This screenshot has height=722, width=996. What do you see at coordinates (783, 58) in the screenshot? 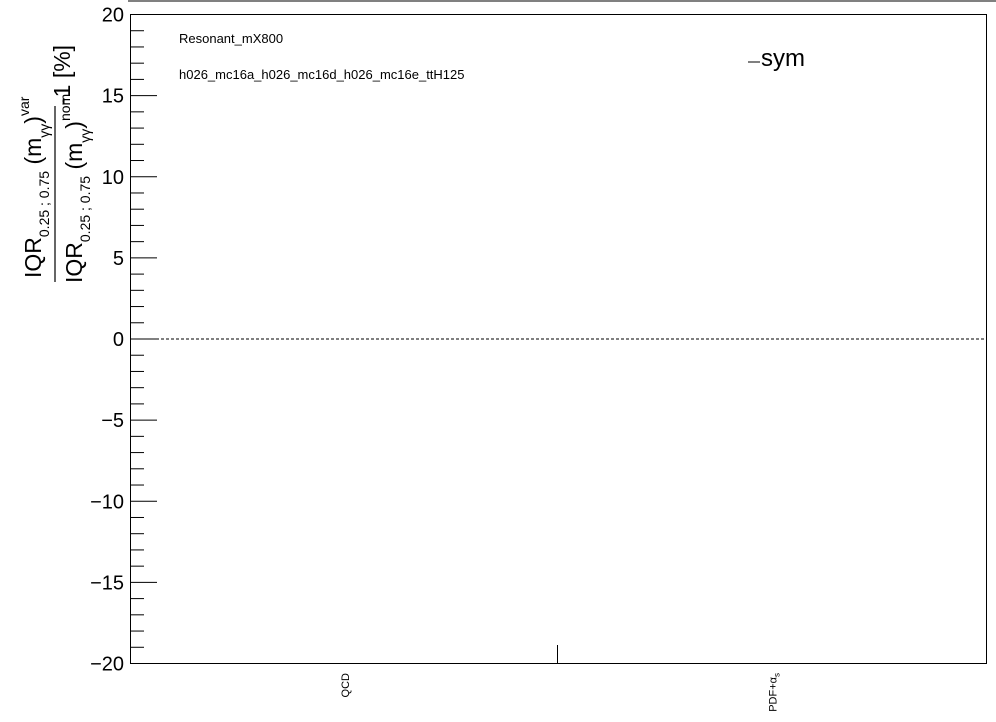
I see `legend-label: sym` at bounding box center [783, 58].